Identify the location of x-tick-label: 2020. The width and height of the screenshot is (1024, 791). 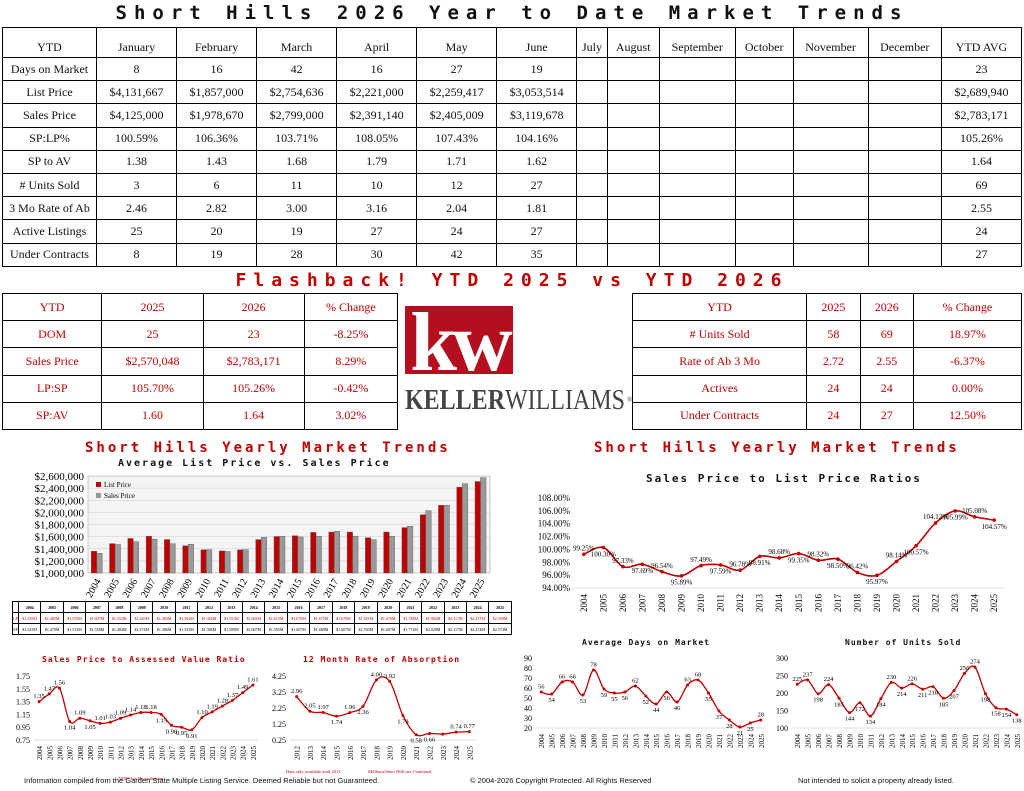
(203, 753).